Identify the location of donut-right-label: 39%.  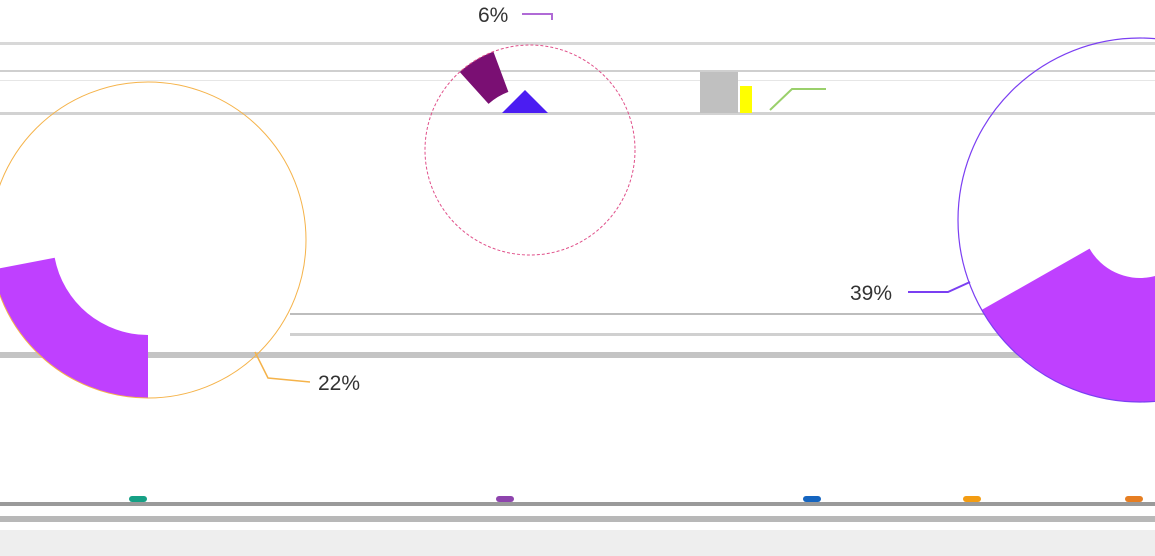
(871, 293).